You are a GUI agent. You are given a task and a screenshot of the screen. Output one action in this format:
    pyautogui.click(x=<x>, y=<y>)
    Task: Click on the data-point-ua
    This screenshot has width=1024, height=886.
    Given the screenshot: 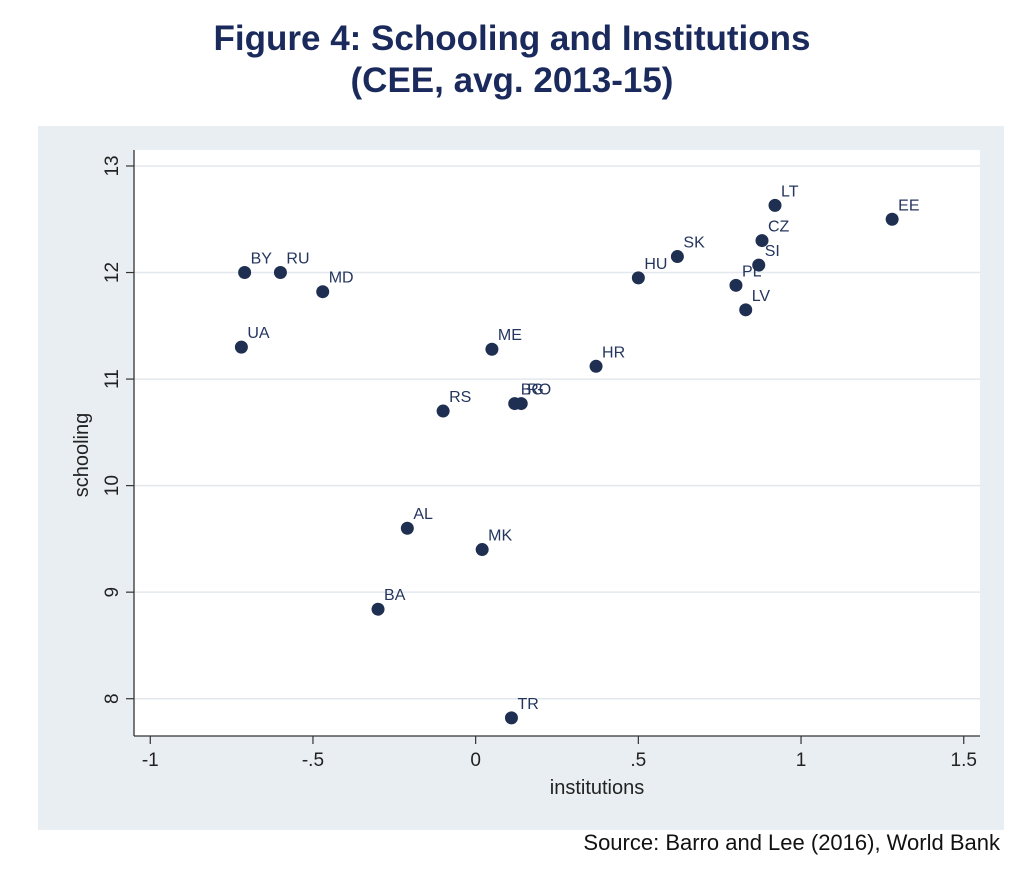 What is the action you would take?
    pyautogui.click(x=241, y=347)
    